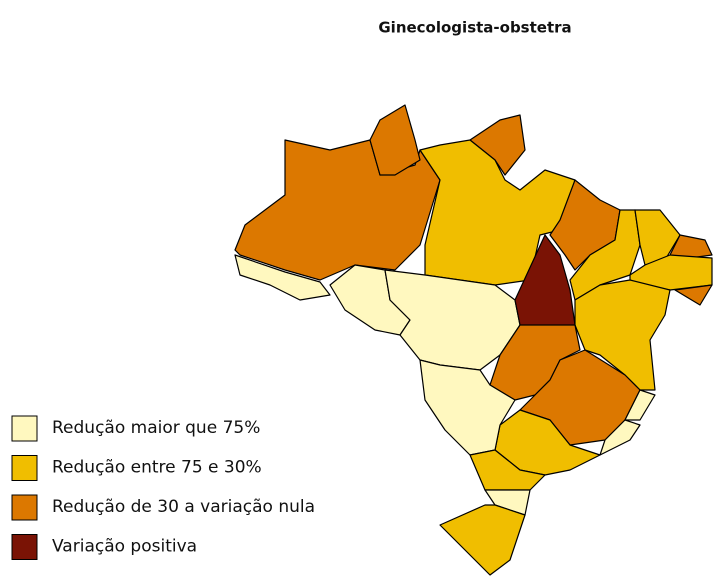  I want to click on legend-label: Redução de 30 a variação nula, so click(183, 507).